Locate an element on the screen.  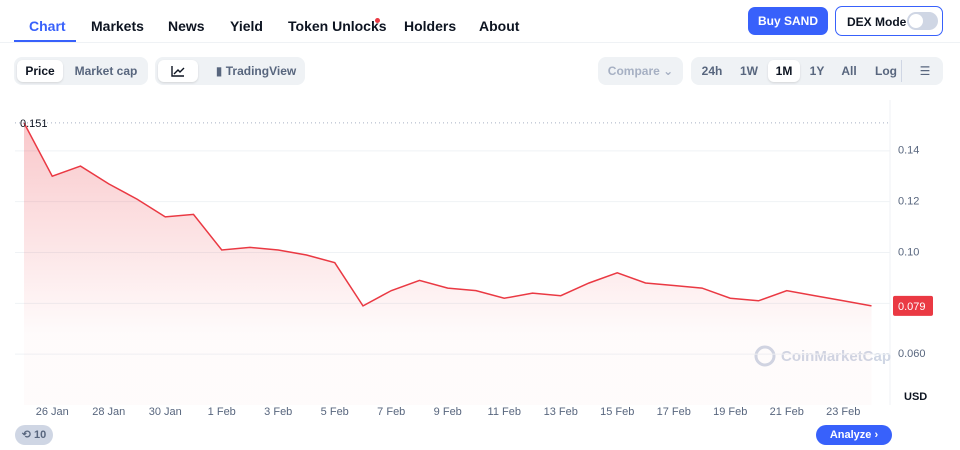
compare-text: Compare is located at coordinates (633, 71).